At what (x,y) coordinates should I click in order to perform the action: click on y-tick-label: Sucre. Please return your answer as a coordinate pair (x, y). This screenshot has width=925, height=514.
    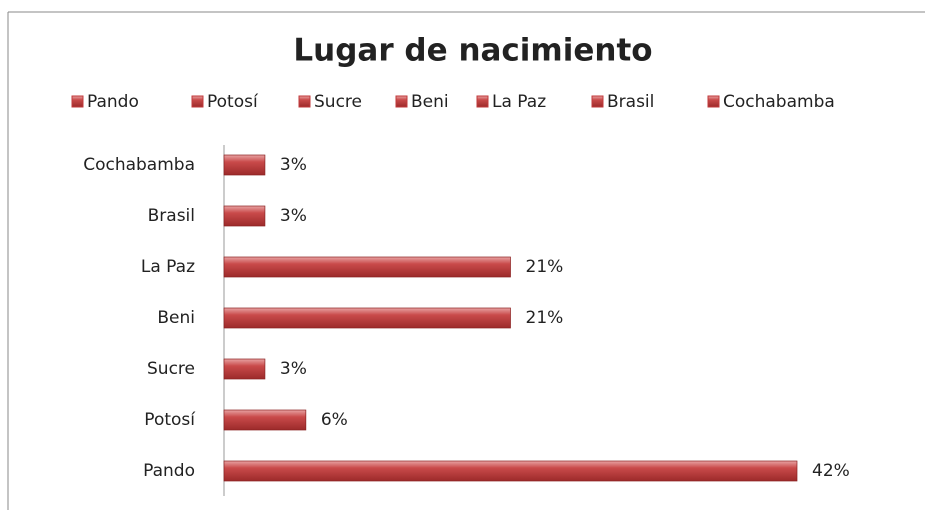
    Looking at the image, I should click on (171, 369).